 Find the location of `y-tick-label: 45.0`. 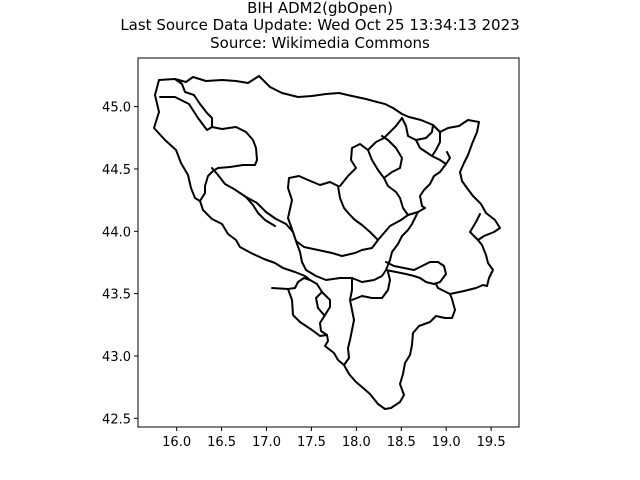

y-tick-label: 45.0 is located at coordinates (116, 108).